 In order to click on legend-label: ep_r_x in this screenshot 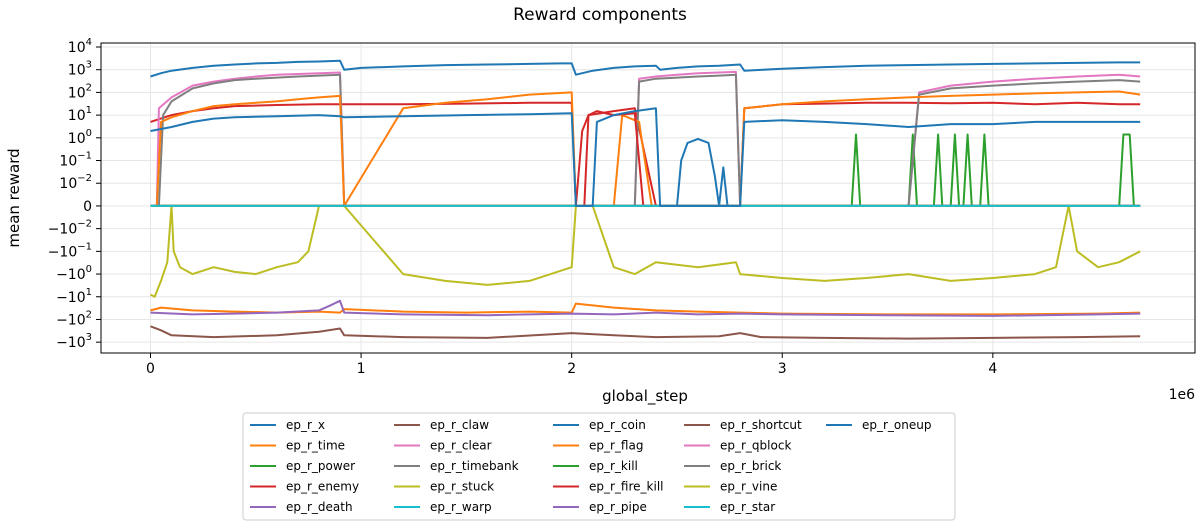, I will do `click(305, 425)`.